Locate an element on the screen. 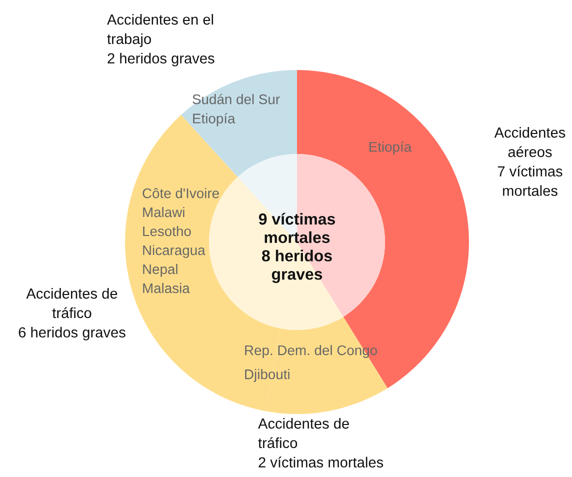 The width and height of the screenshot is (572, 477). text: 9 víctimas mortales 8 heridos graves is located at coordinates (296, 248).